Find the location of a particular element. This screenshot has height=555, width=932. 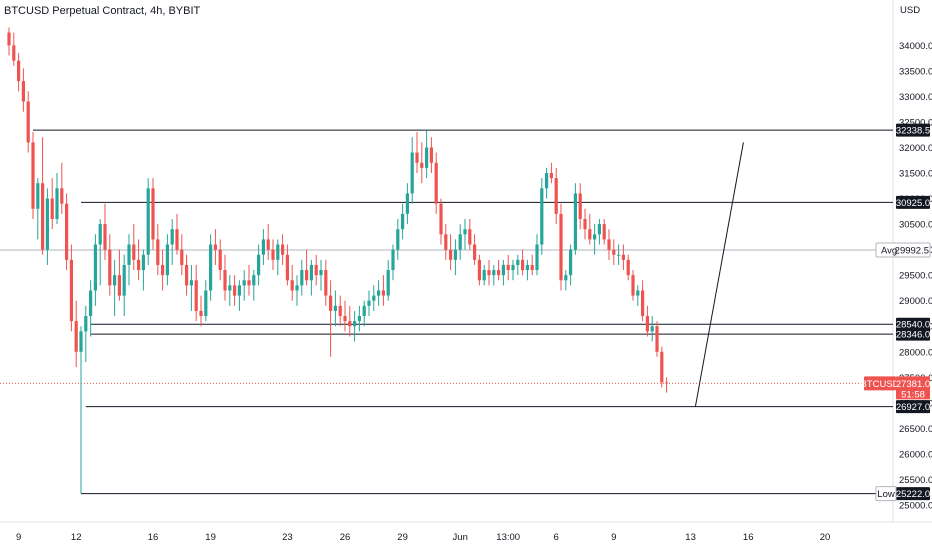

x-tick-label: 20 is located at coordinates (825, 537).